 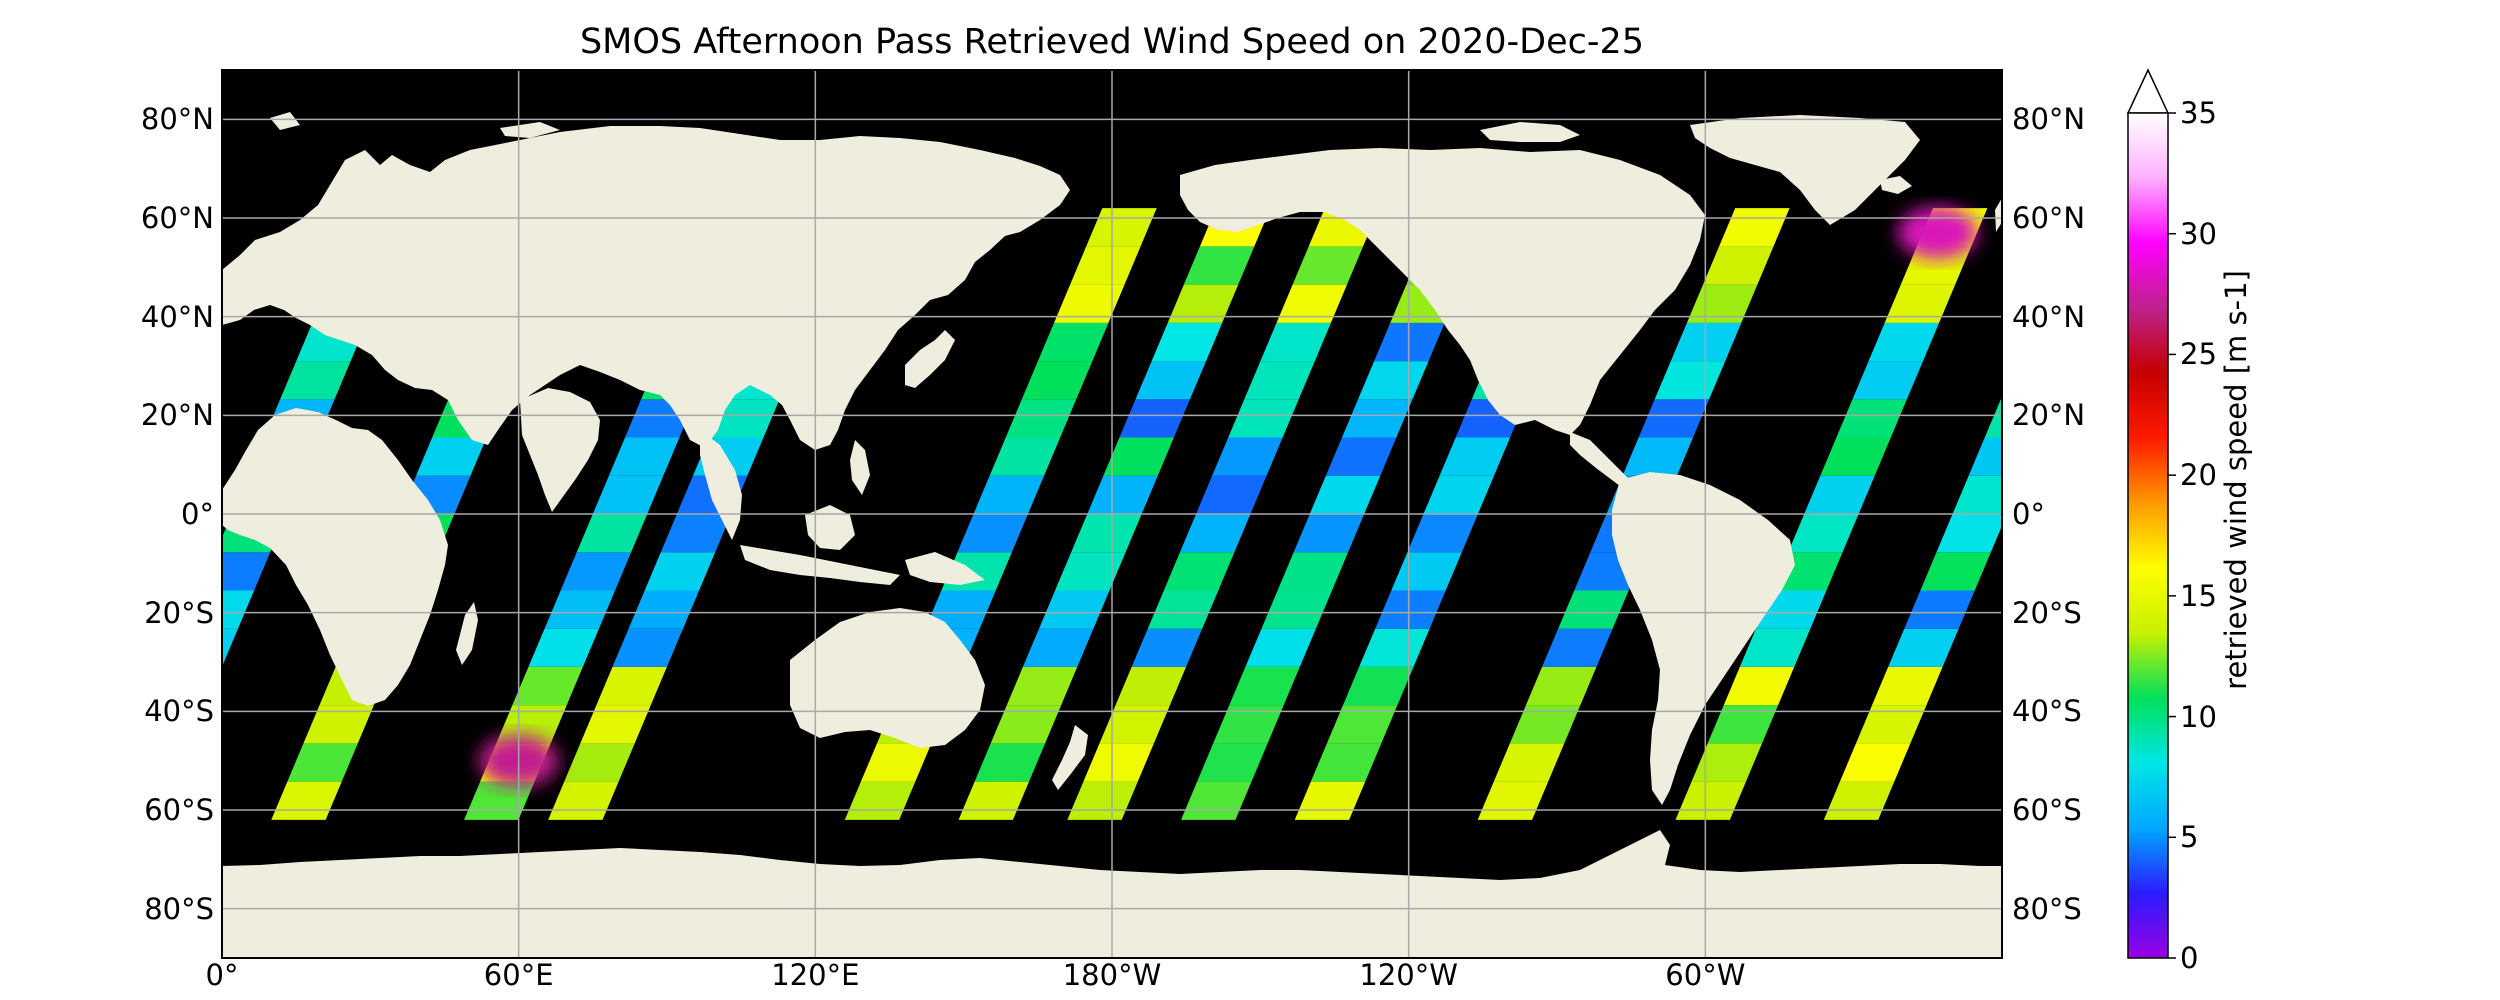 I want to click on land-greenland, so click(x=1805, y=170).